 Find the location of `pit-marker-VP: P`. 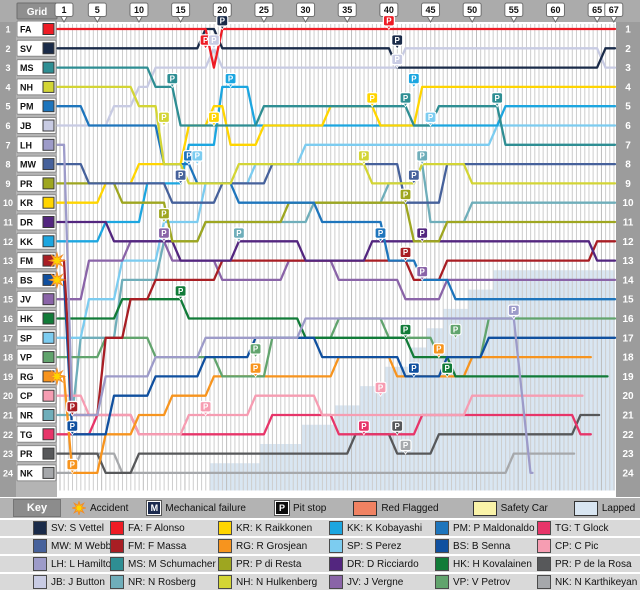

pit-marker-VP: P is located at coordinates (255, 351).